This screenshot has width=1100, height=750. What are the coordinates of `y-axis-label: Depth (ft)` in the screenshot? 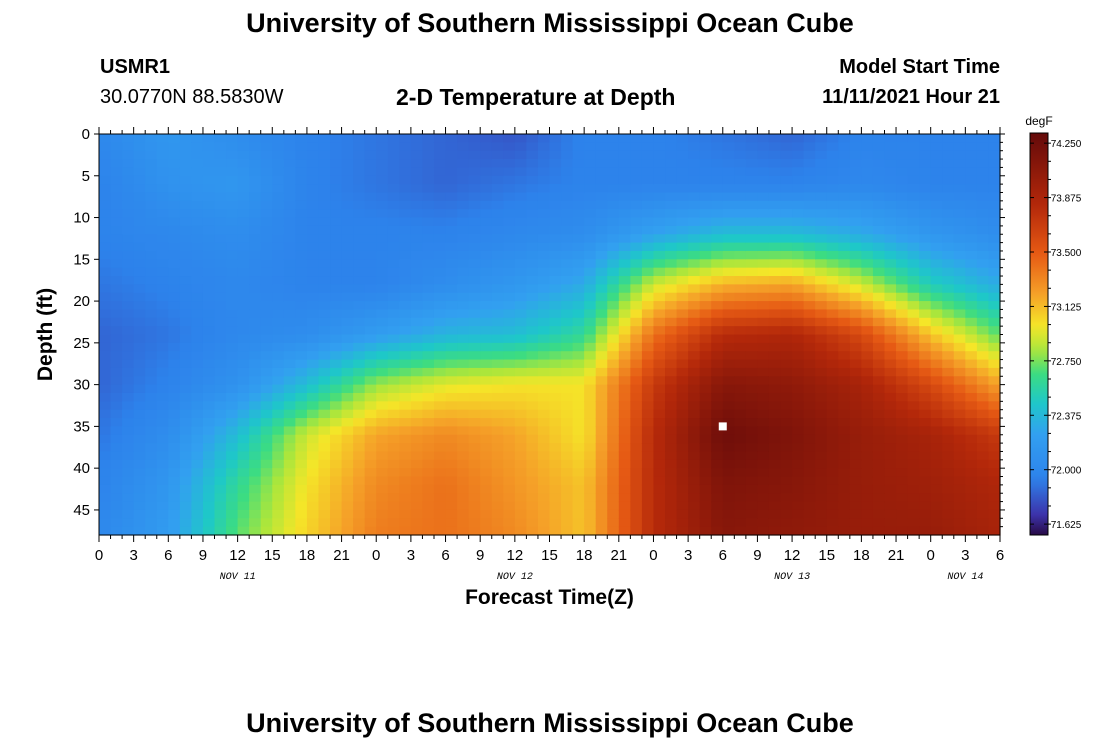 It's located at (45, 334).